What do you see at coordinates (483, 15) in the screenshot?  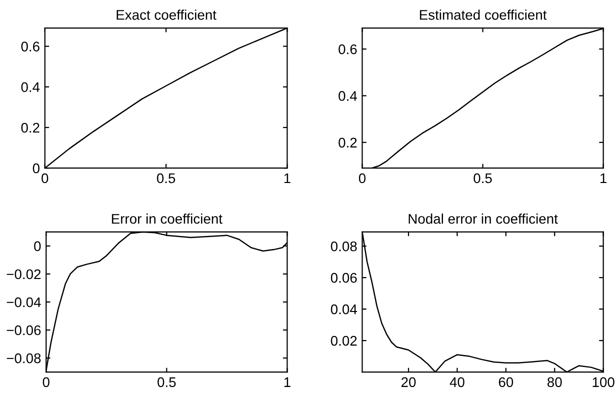 I see `chart-title: Estimated coefficient` at bounding box center [483, 15].